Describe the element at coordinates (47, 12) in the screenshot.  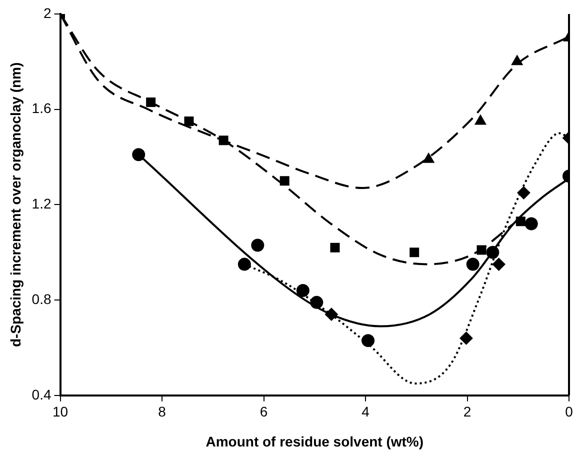
I see `y-tick-label: 2` at that location.